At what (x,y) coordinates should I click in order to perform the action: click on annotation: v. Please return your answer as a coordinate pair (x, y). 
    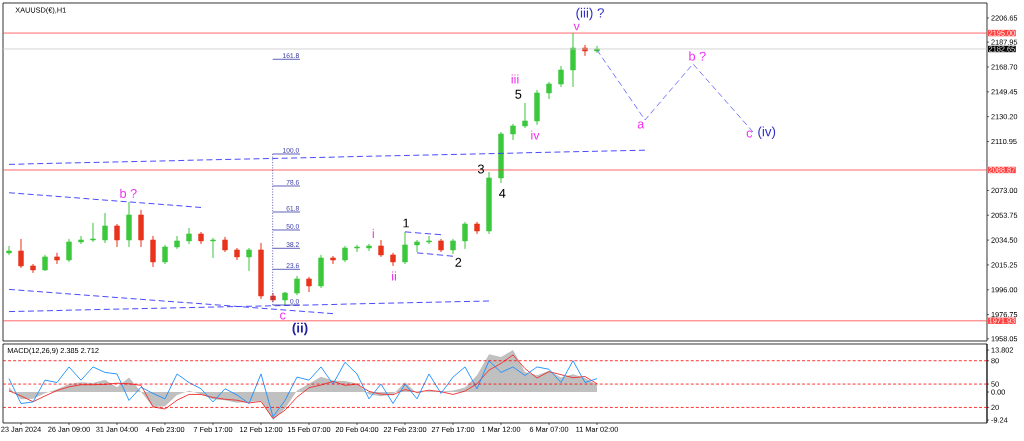
    Looking at the image, I should click on (576, 27).